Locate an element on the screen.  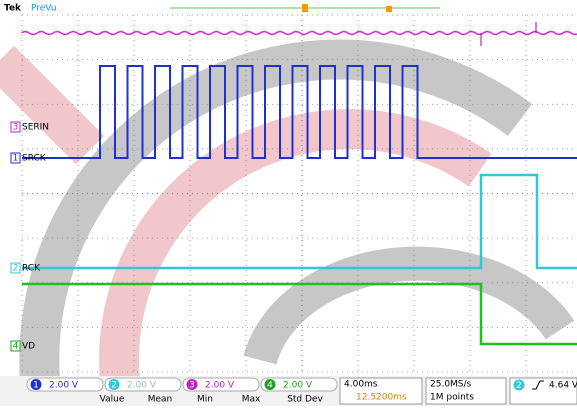
trace-id: 4 is located at coordinates (16, 347).